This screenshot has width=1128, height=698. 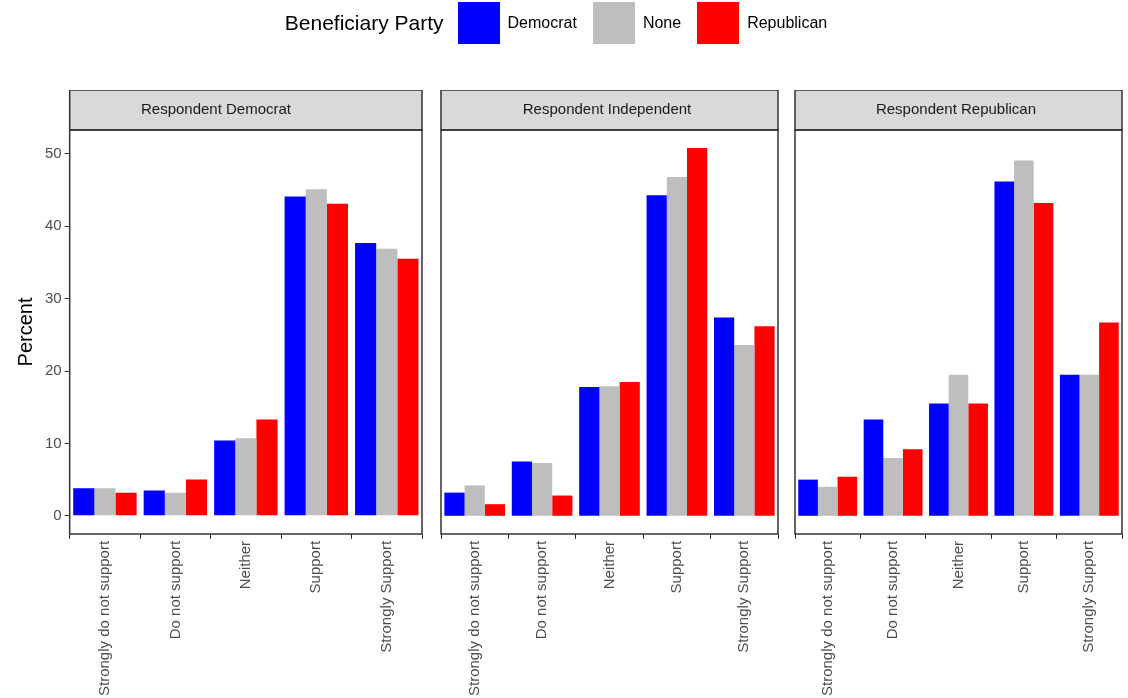 I want to click on chart-title: Respondent Republican, so click(x=956, y=109).